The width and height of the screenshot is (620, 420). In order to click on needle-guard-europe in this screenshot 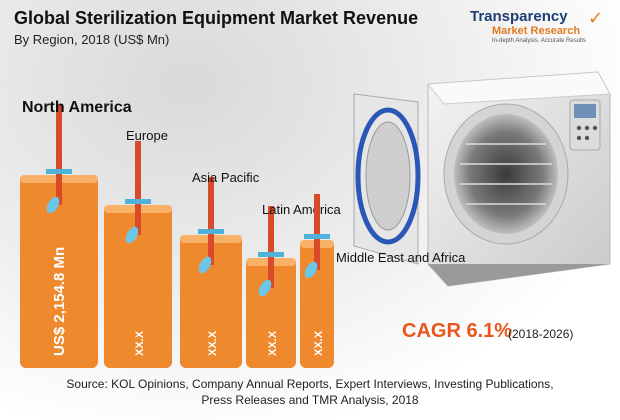, I will do `click(138, 201)`.